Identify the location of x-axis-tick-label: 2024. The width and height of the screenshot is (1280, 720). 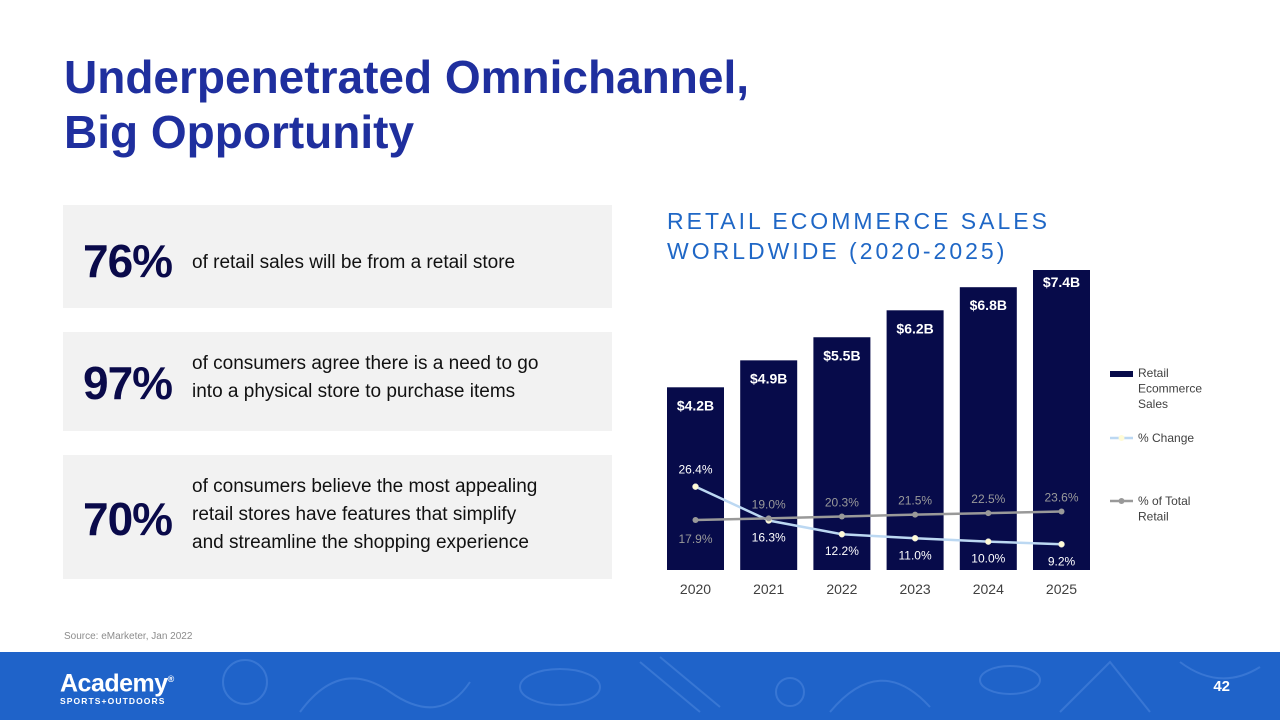
(988, 589).